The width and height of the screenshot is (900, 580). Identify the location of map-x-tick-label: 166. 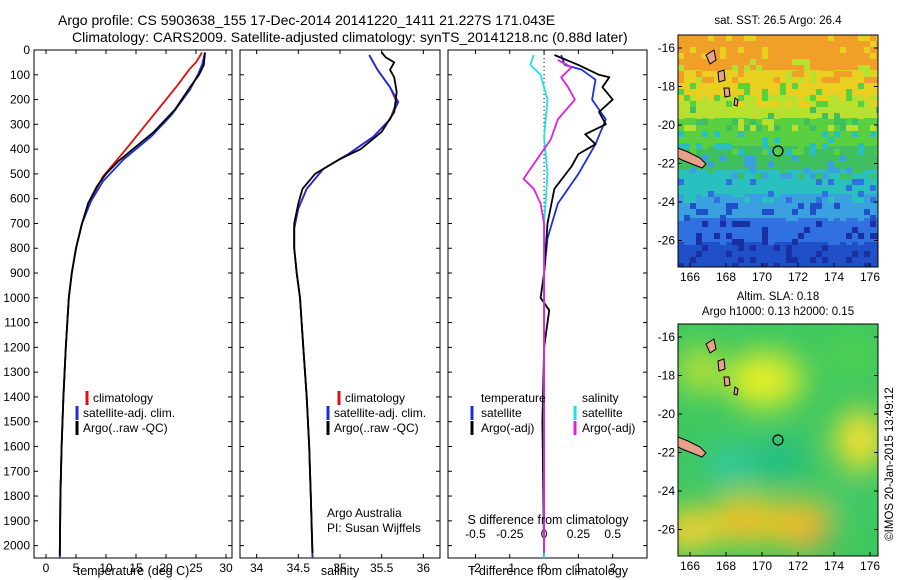
(690, 277).